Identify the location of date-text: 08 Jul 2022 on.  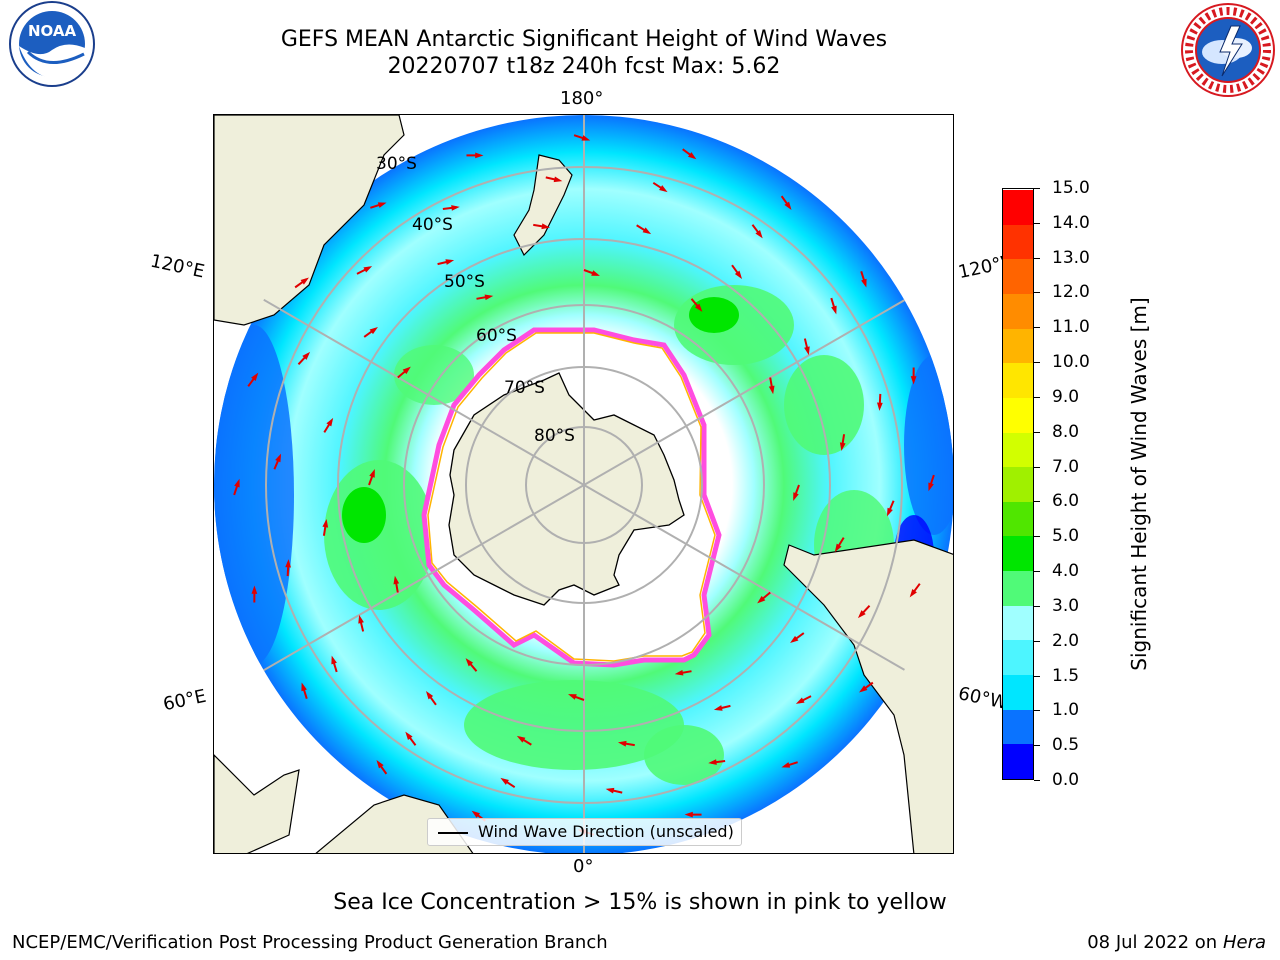
(1155, 942).